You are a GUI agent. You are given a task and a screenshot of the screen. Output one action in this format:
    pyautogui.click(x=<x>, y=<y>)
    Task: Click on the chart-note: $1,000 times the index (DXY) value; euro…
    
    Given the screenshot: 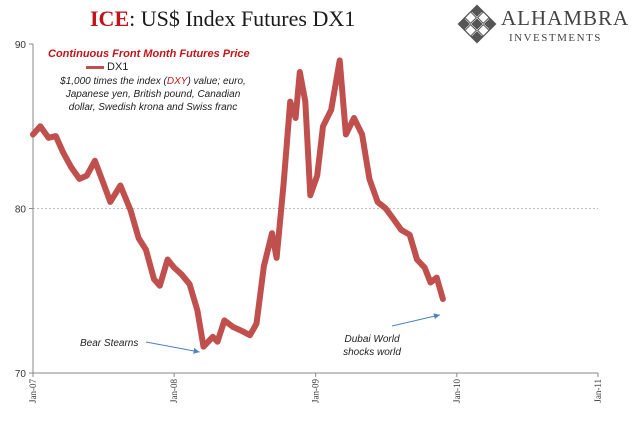 What is the action you would take?
    pyautogui.click(x=153, y=94)
    